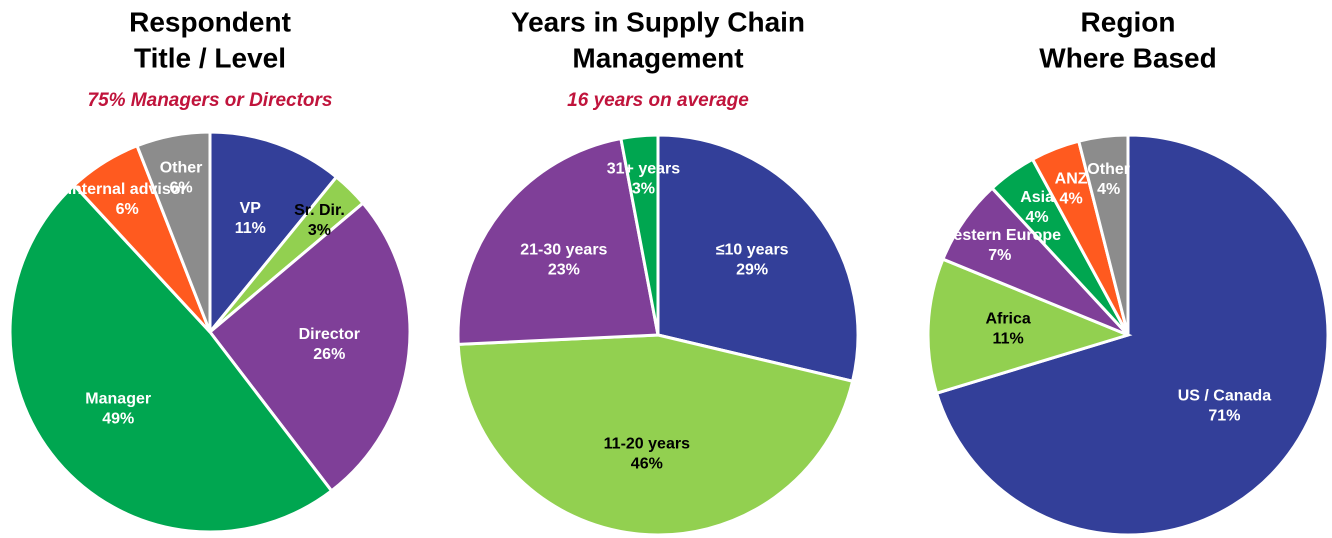 The height and width of the screenshot is (538, 1332). What do you see at coordinates (329, 334) in the screenshot?
I see `slice-category: Director` at bounding box center [329, 334].